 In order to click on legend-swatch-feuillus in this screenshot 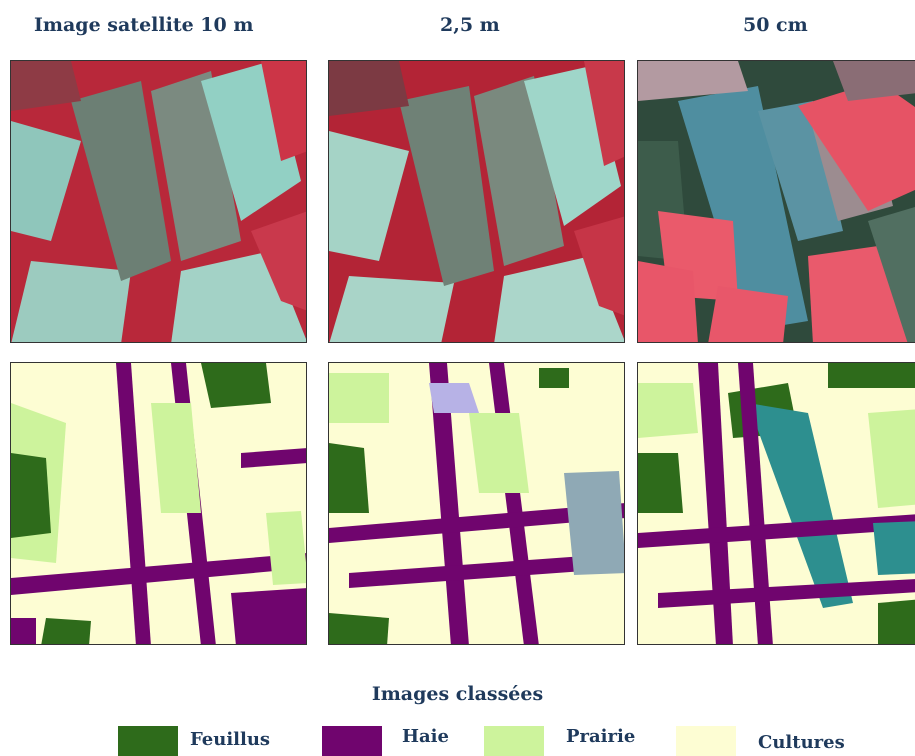, I will do `click(148, 741)`.